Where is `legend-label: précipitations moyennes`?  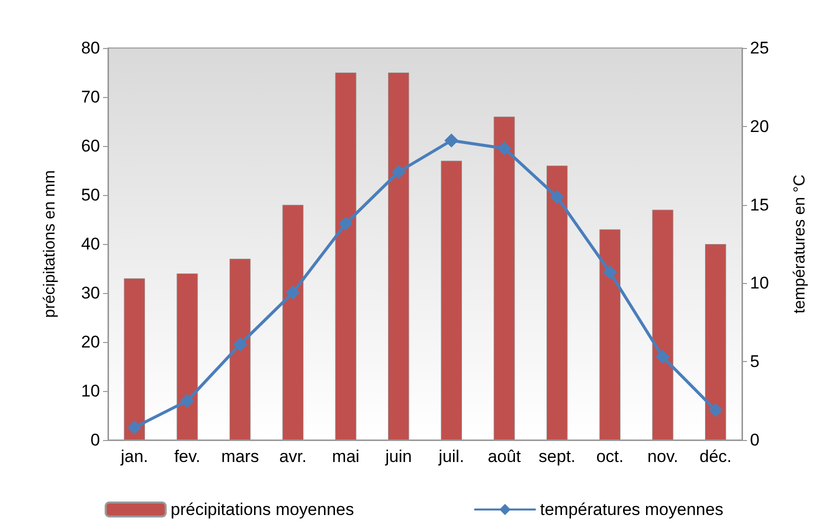
legend-label: précipitations moyennes is located at coordinates (262, 509).